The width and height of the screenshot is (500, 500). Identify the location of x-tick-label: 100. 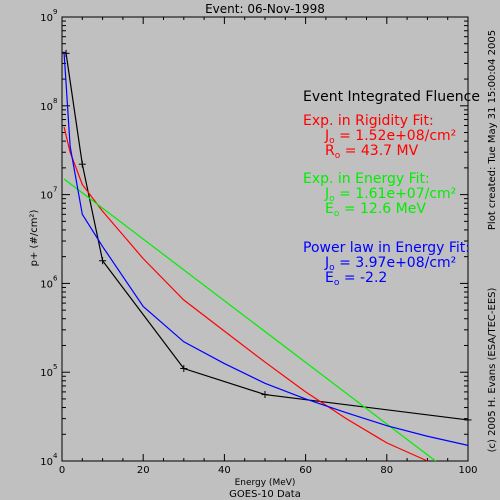
(467, 470).